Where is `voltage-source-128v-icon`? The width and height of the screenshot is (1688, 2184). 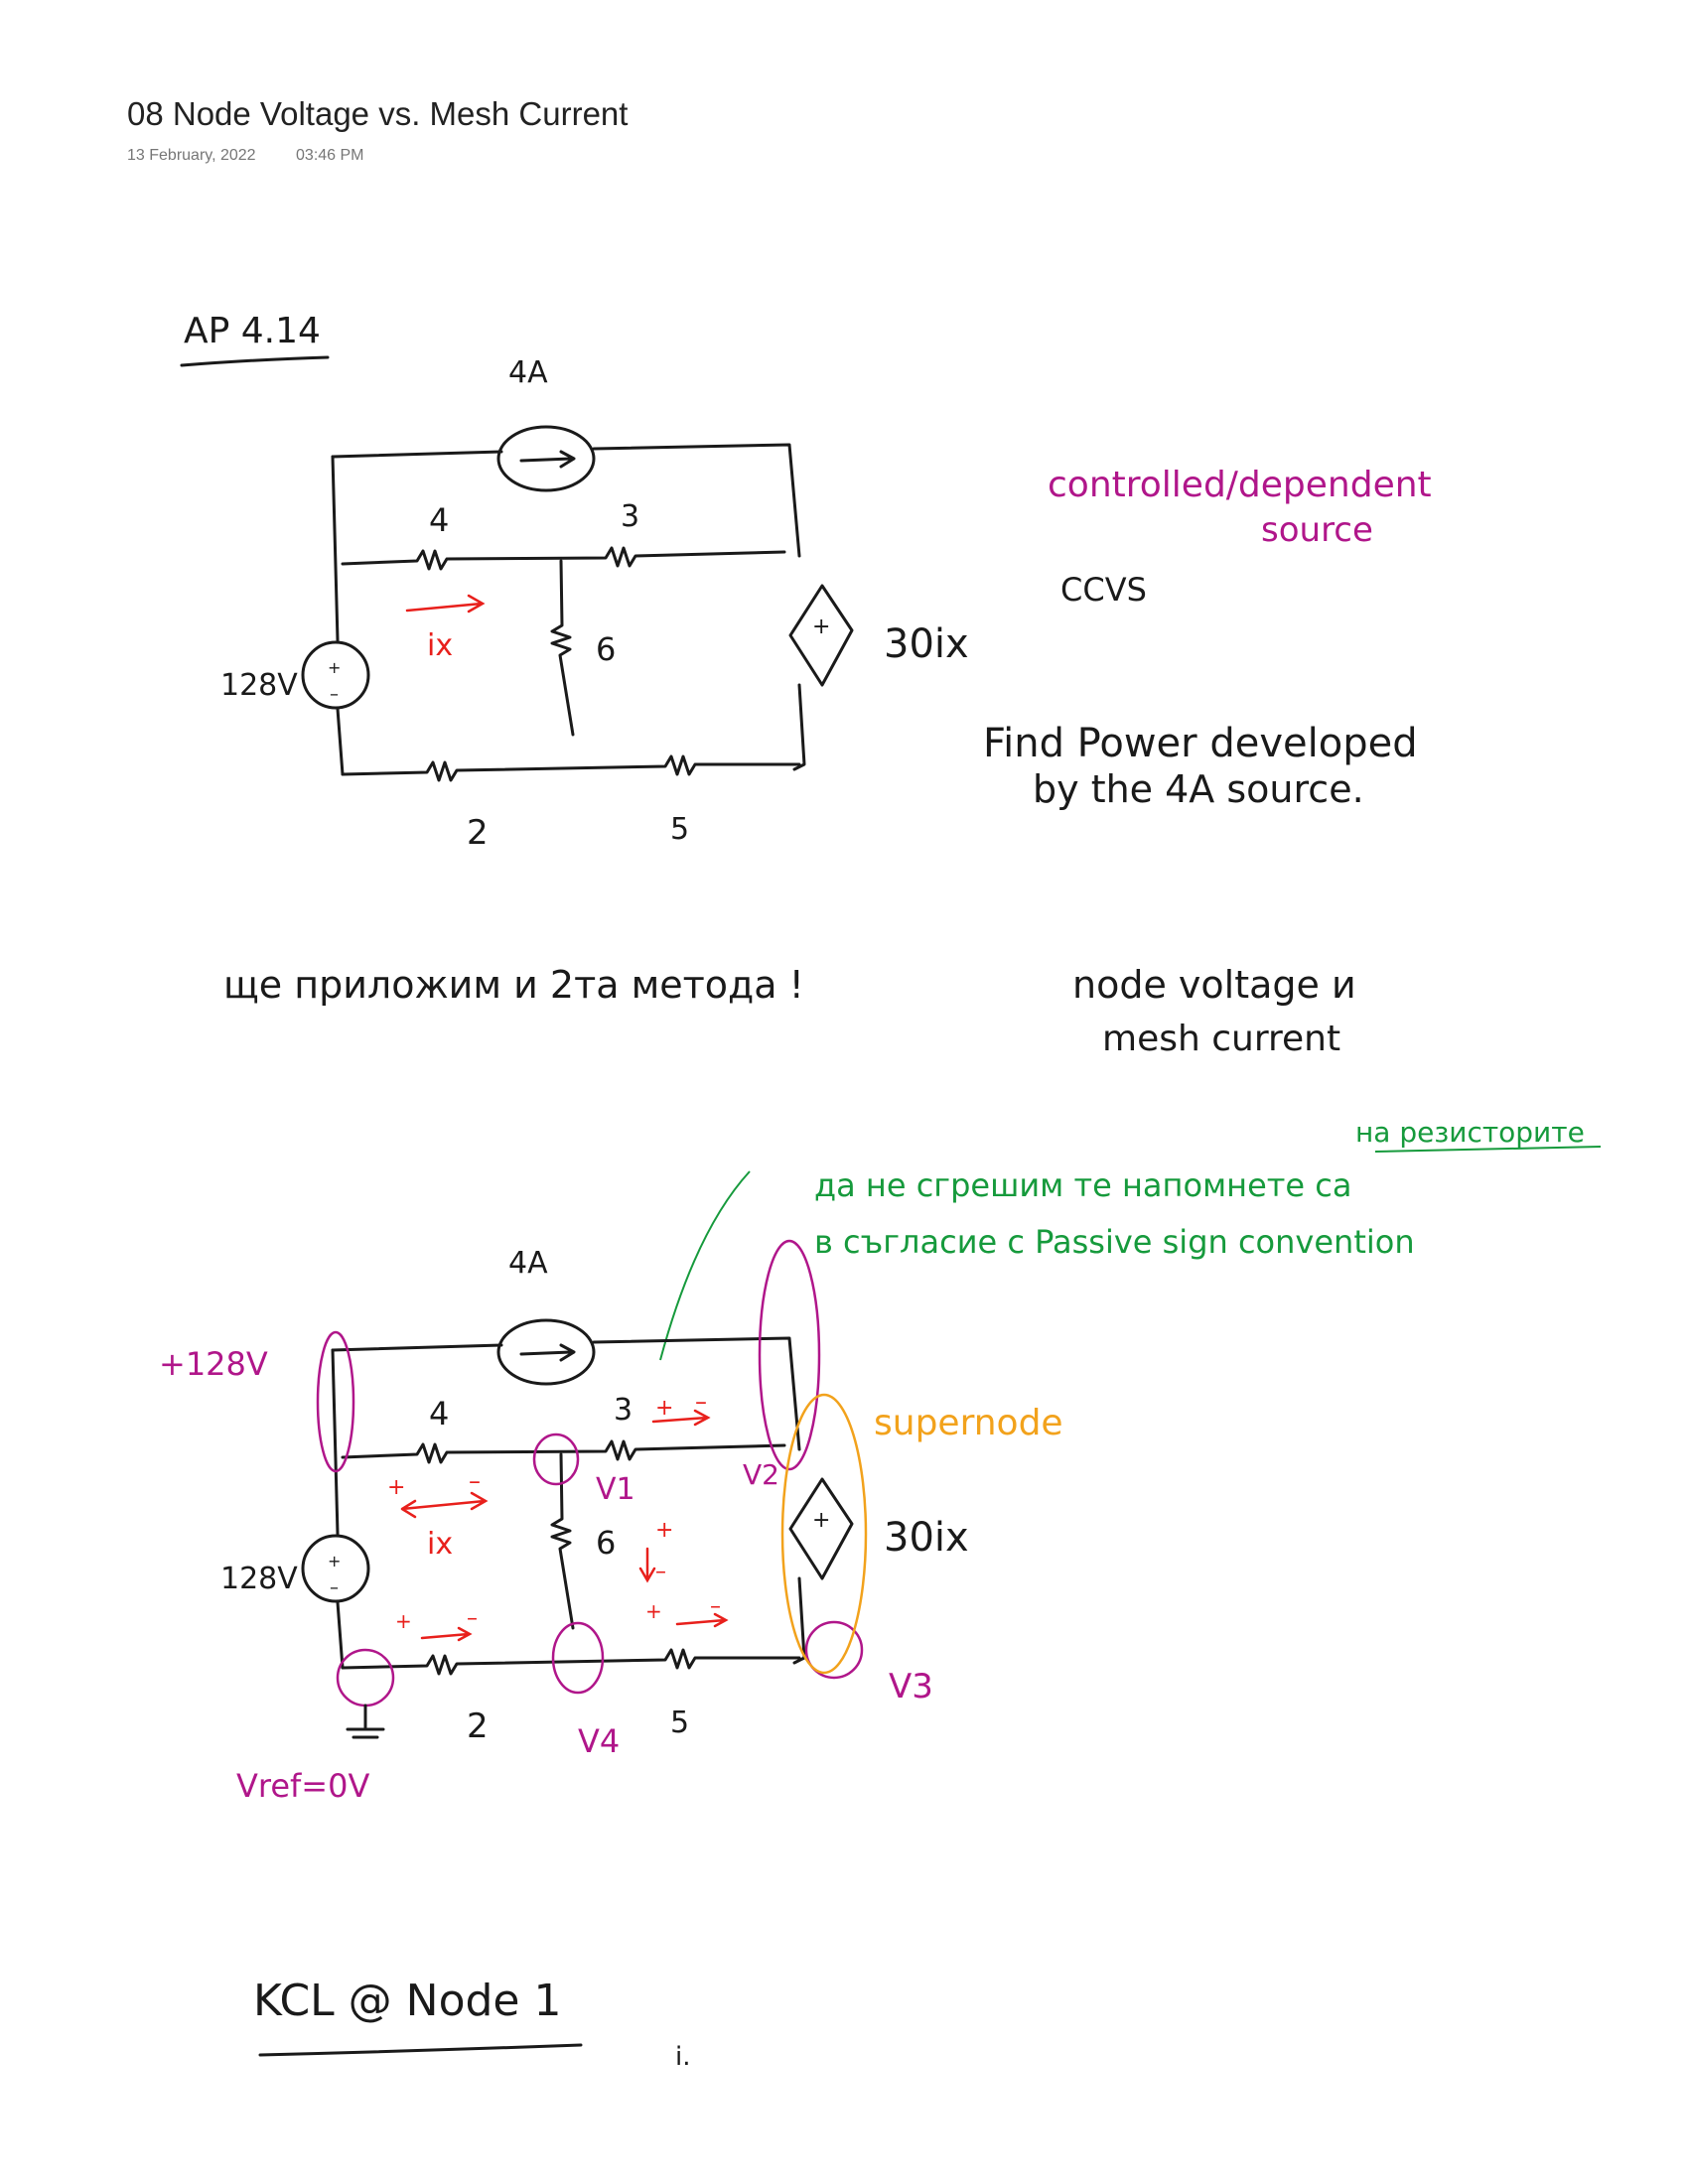
voltage-source-128v-icon is located at coordinates (335, 675).